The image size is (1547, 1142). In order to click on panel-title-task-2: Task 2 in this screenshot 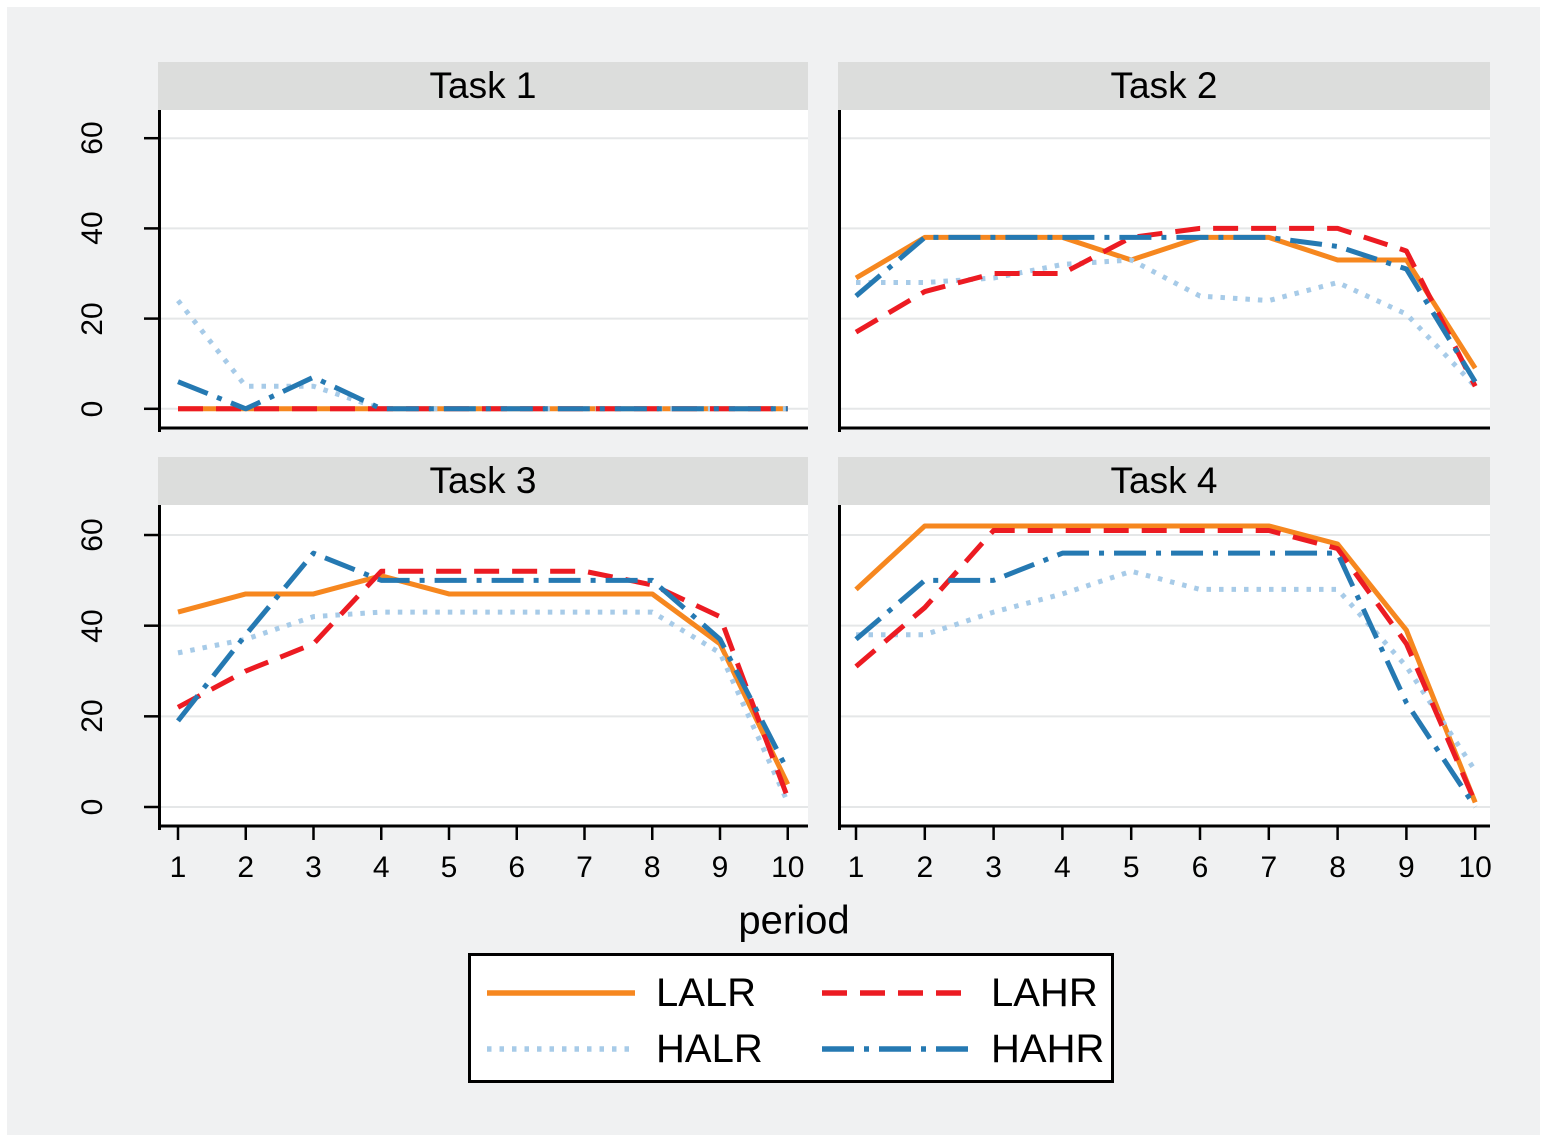, I will do `click(1164, 86)`.